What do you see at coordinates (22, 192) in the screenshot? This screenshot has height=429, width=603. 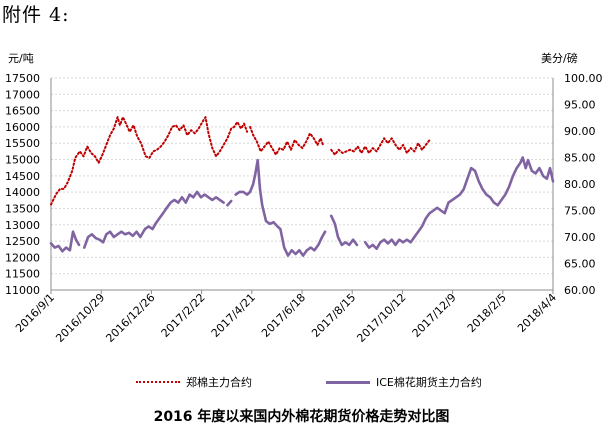 I see `y-left-tick-label: 14000` at bounding box center [22, 192].